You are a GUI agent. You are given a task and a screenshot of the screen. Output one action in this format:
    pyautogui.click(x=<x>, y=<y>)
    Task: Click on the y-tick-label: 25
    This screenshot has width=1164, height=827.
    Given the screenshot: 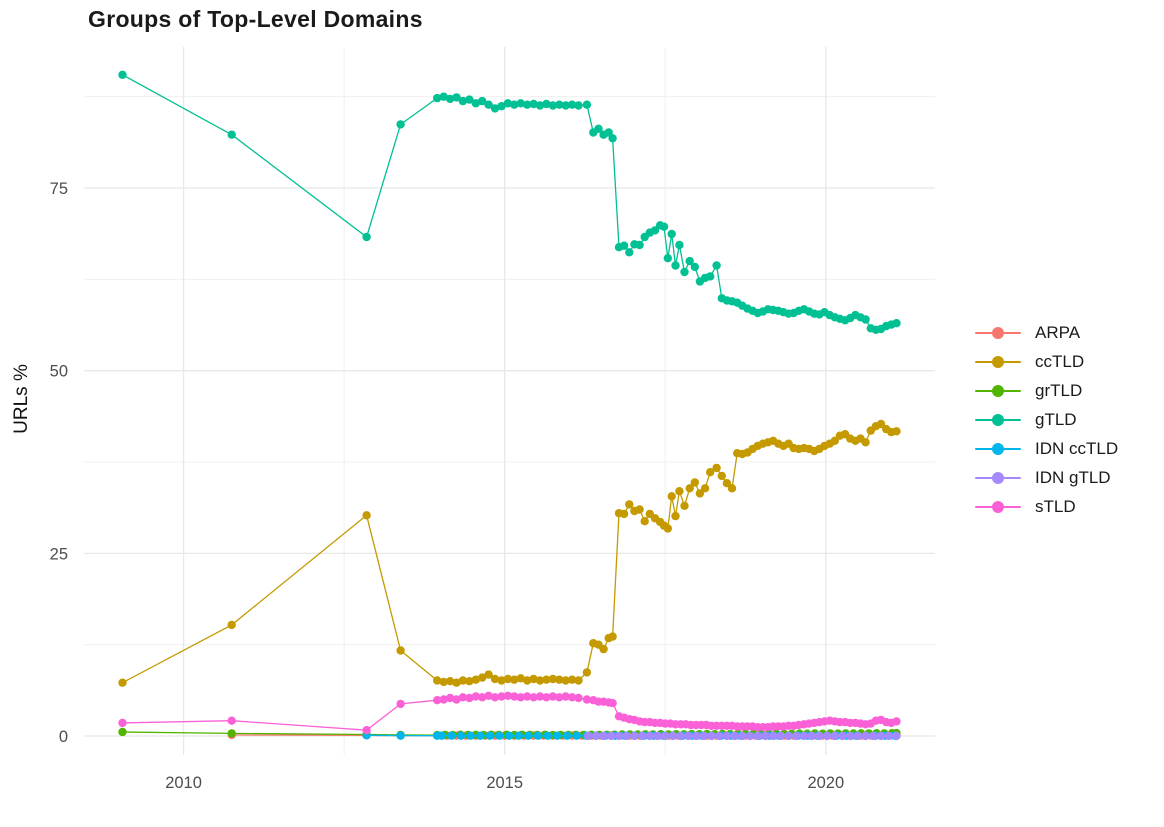 What is the action you would take?
    pyautogui.click(x=59, y=554)
    